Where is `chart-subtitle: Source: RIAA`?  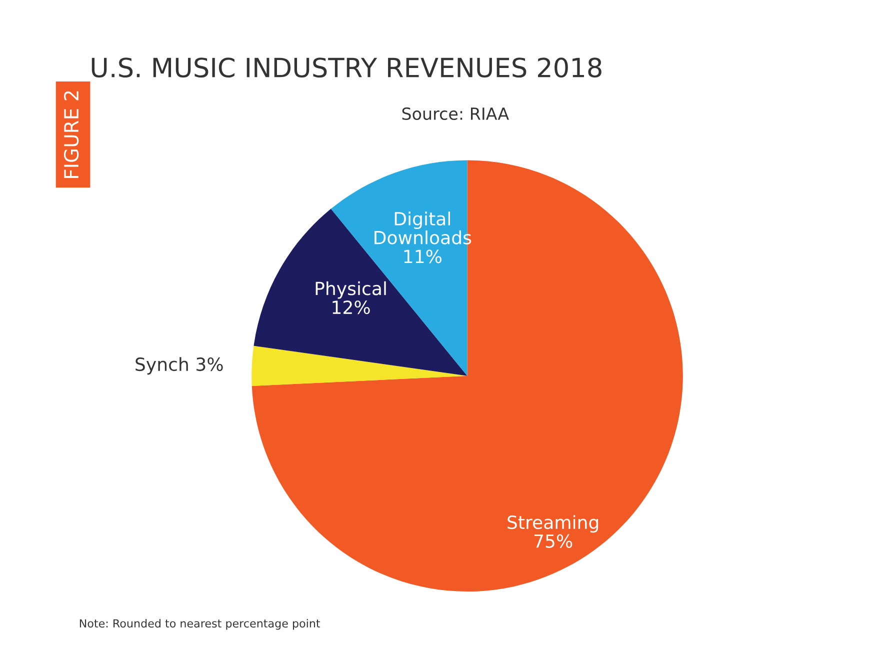 chart-subtitle: Source: RIAA is located at coordinates (455, 113).